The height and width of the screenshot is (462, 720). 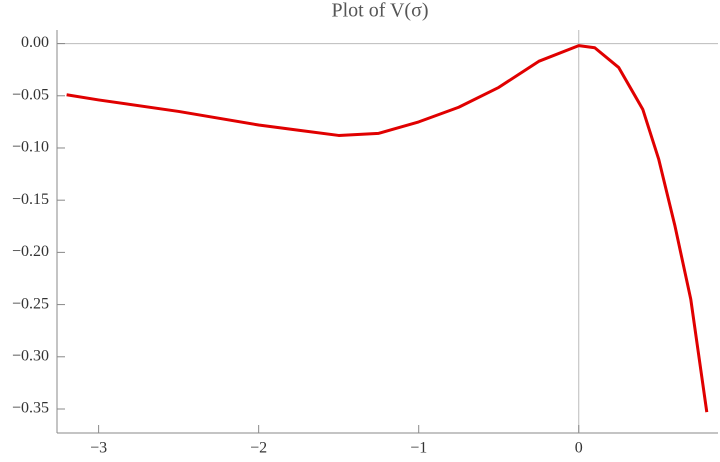 What do you see at coordinates (30, 251) in the screenshot?
I see `y-tick-label: −0.20` at bounding box center [30, 251].